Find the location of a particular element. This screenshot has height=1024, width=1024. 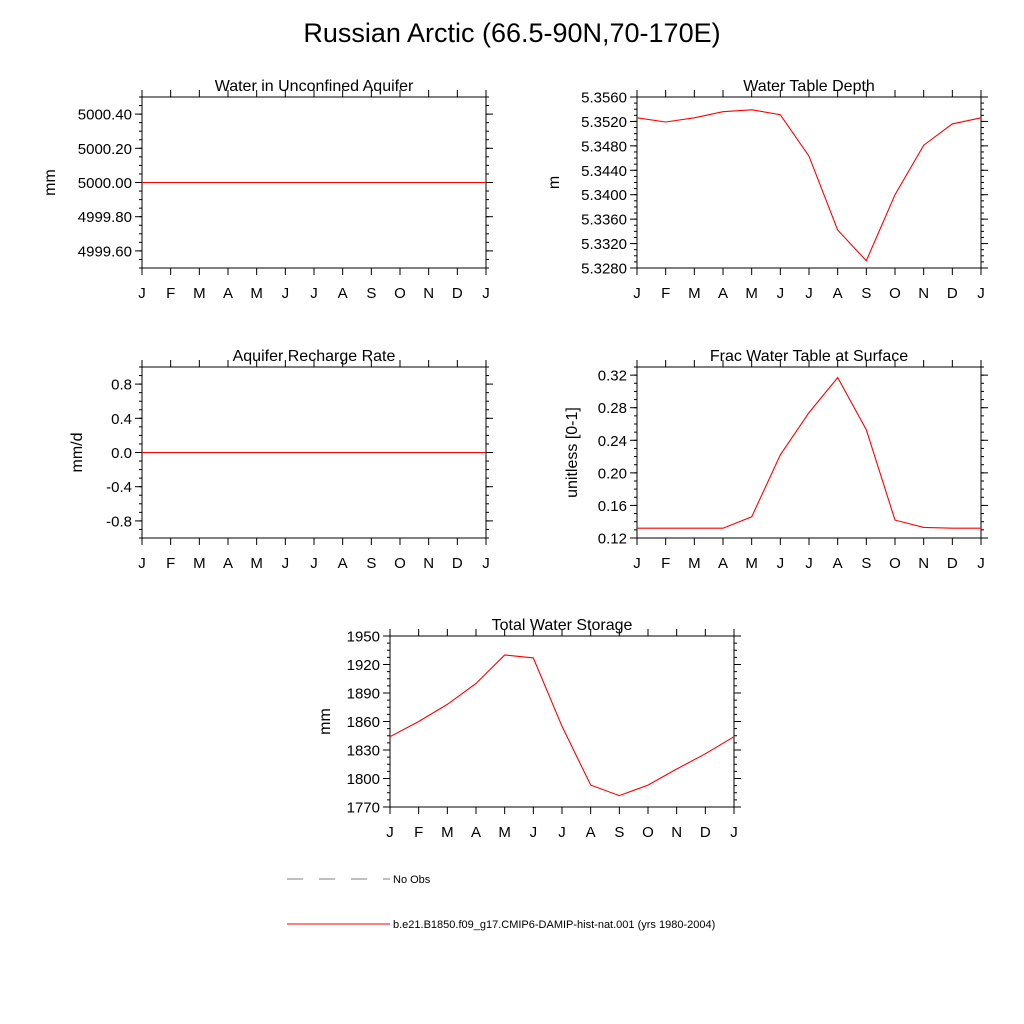

water-in-aquifer-xtick-label: N is located at coordinates (428, 293).